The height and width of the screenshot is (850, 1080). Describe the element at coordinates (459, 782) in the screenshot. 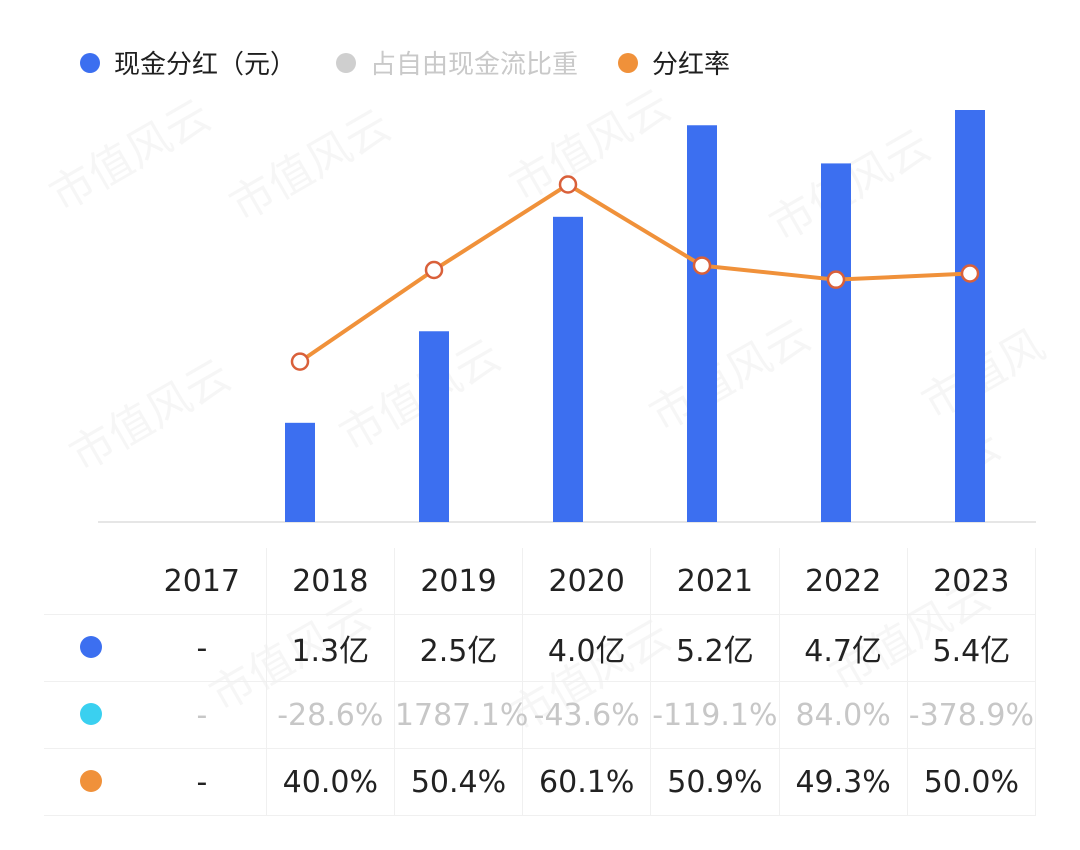

I see `table-cell: 50.4%` at that location.